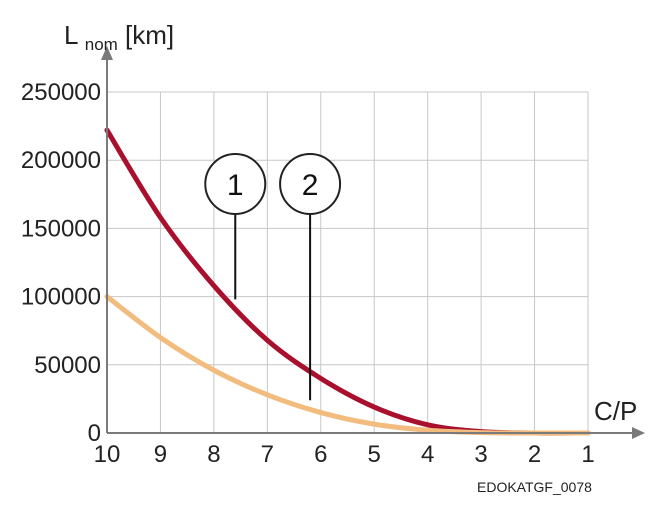 The image size is (649, 507). What do you see at coordinates (149, 35) in the screenshot?
I see `y-axis-label-unit: [km]` at bounding box center [149, 35].